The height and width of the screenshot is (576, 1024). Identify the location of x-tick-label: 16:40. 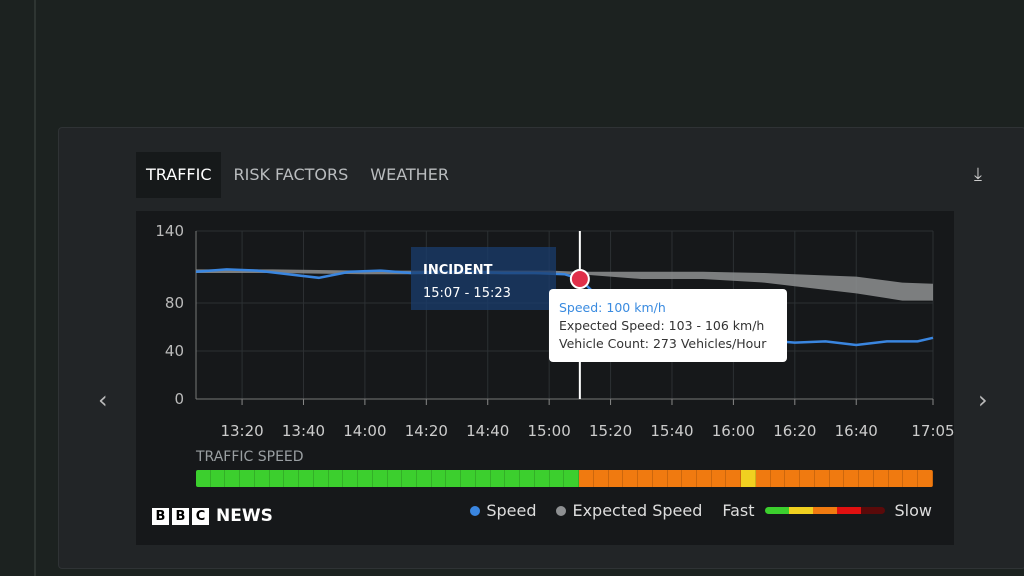
(856, 431).